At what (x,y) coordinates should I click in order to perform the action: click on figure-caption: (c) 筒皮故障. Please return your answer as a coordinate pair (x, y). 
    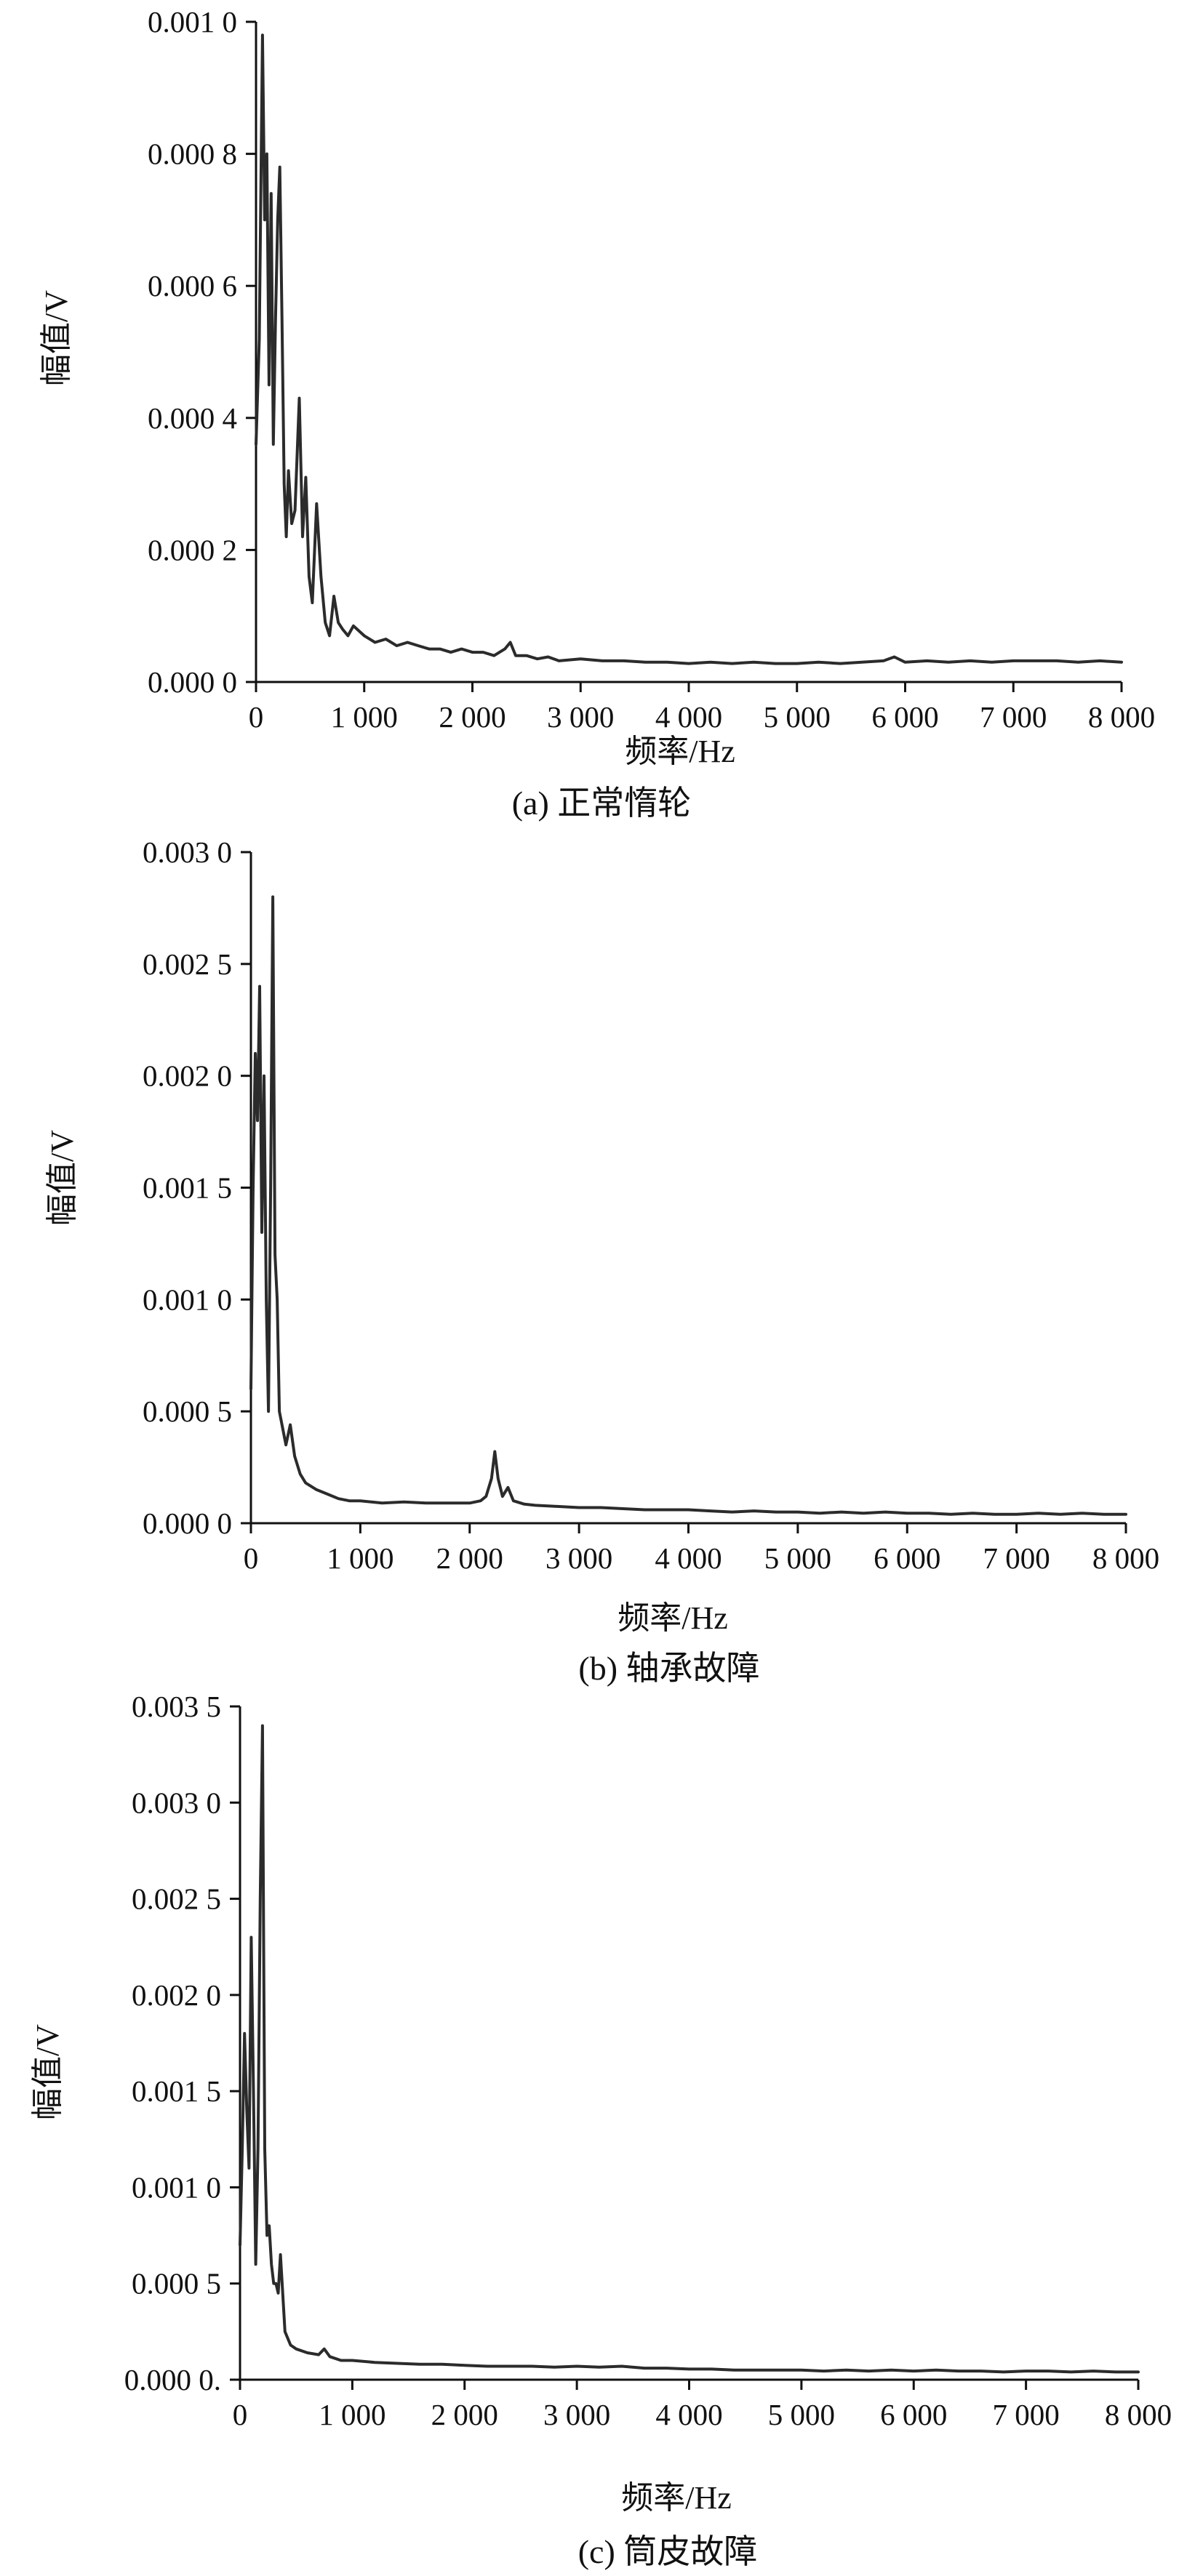
    Looking at the image, I should click on (668, 2551).